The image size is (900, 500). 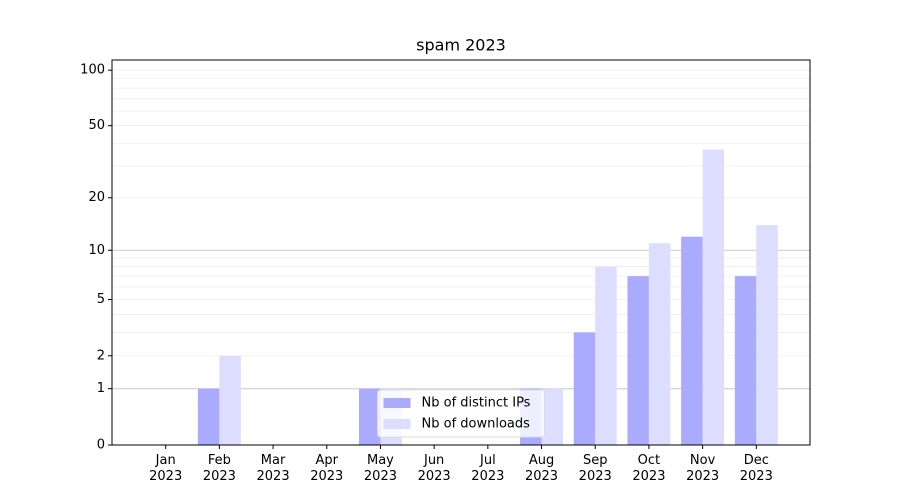 I want to click on x-tick-label: Dec 2023, so click(x=756, y=468).